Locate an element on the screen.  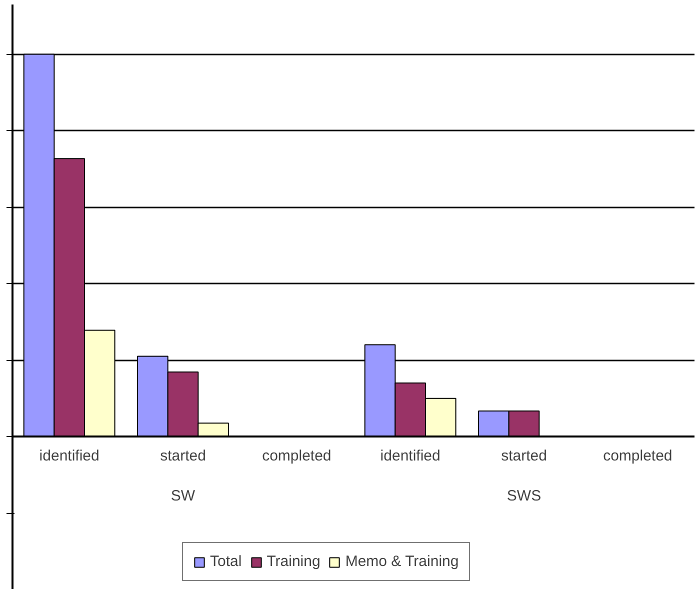
legend-label: Training is located at coordinates (293, 561).